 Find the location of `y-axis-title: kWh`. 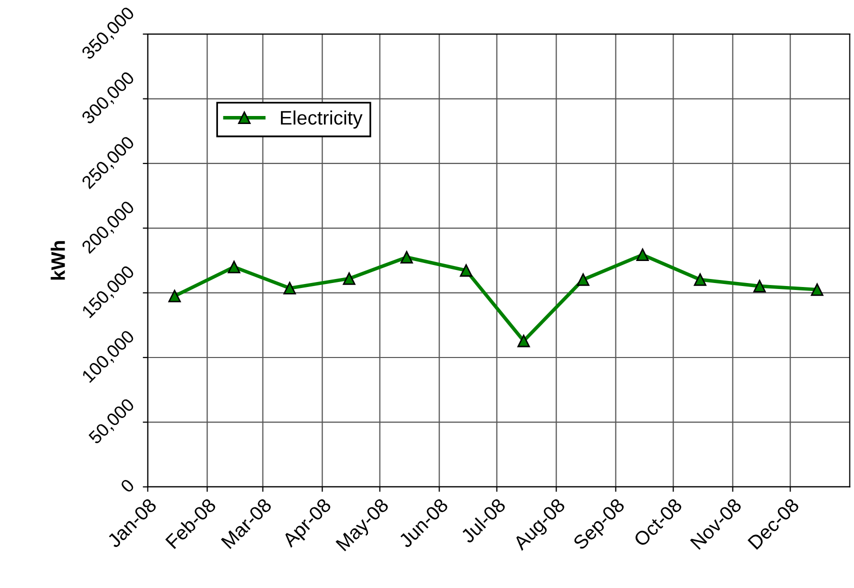

y-axis-title: kWh is located at coordinates (57, 260).